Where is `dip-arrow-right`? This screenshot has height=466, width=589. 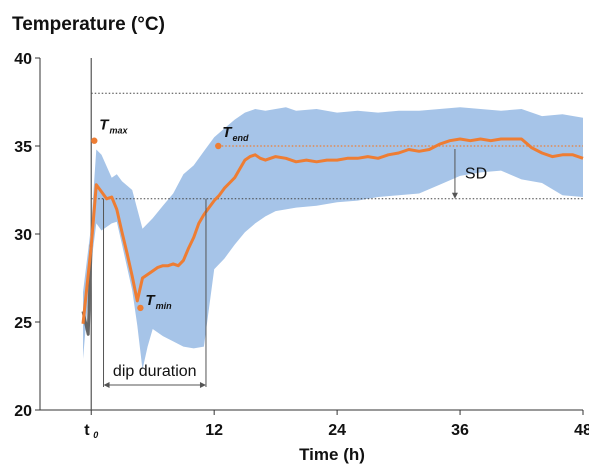
dip-arrow-right is located at coordinates (202, 385).